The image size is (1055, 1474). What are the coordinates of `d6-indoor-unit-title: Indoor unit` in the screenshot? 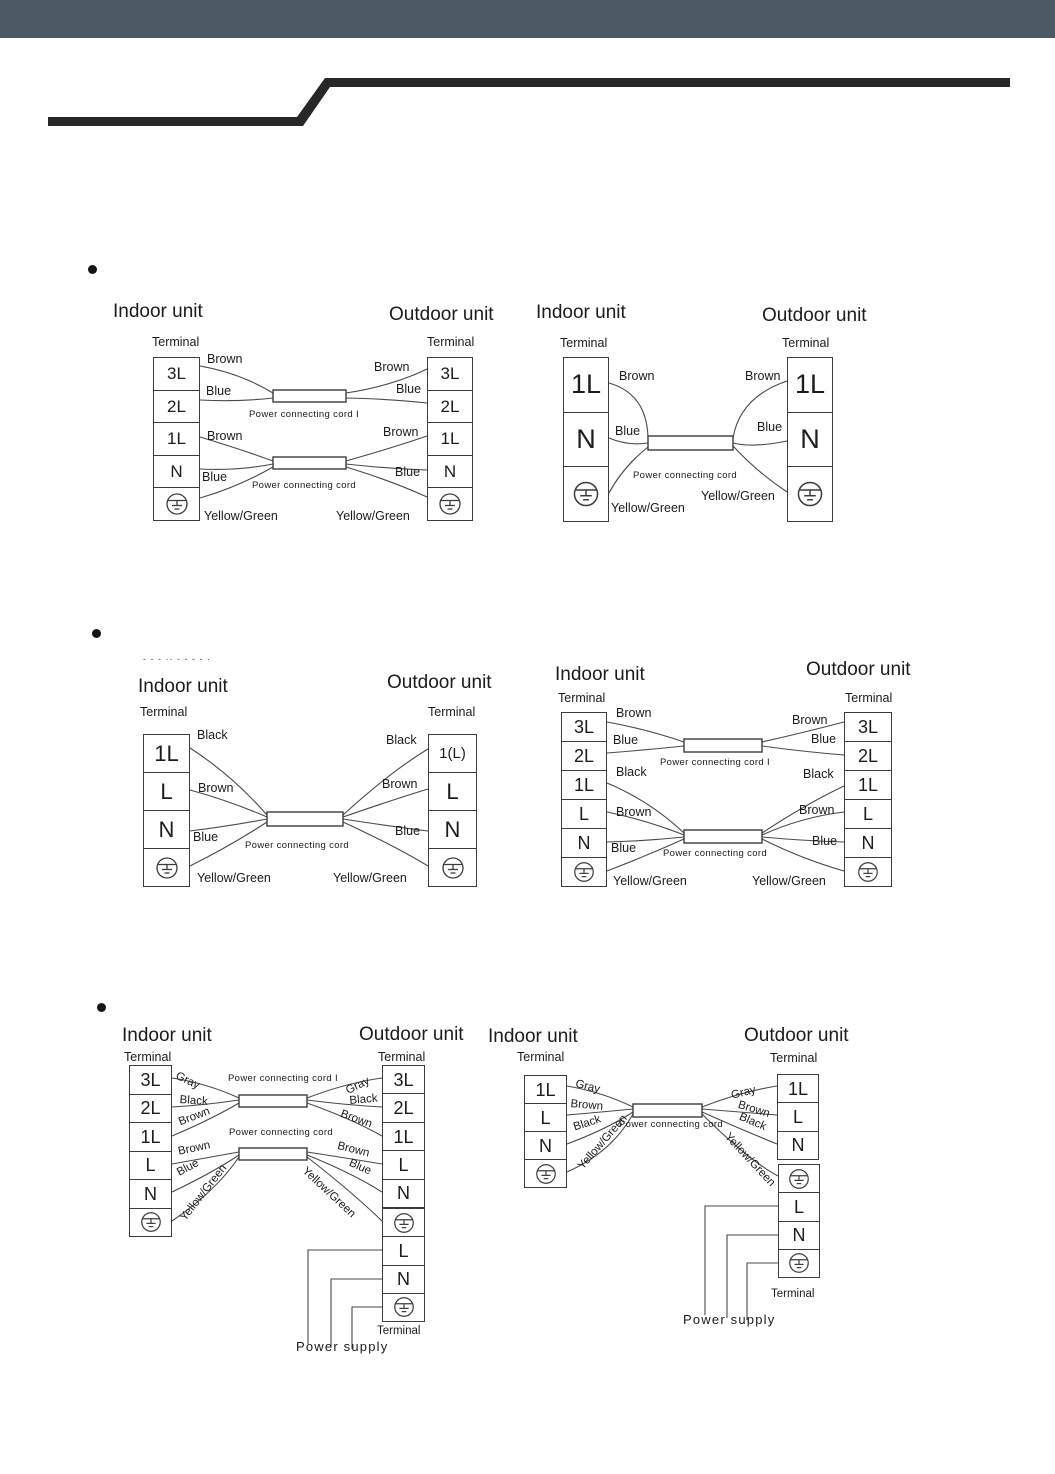 It's located at (533, 1036).